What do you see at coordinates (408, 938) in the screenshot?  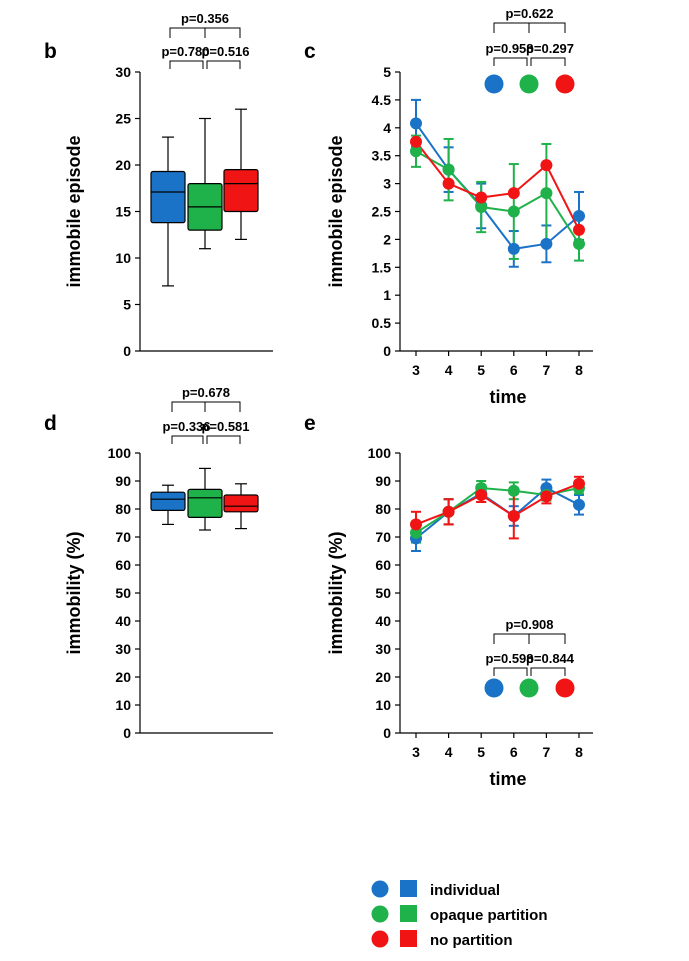 I see `legend-square-none` at bounding box center [408, 938].